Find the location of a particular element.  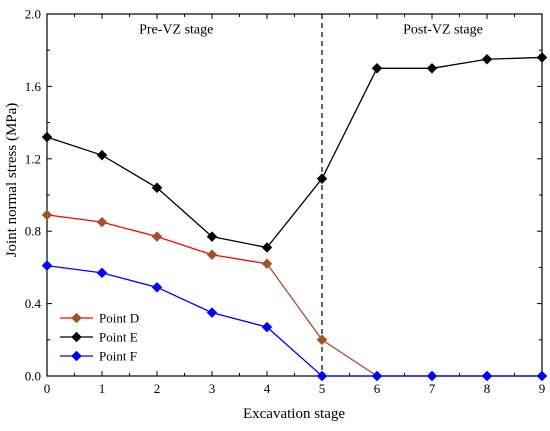

legend-item: Point E is located at coordinates (99, 337).